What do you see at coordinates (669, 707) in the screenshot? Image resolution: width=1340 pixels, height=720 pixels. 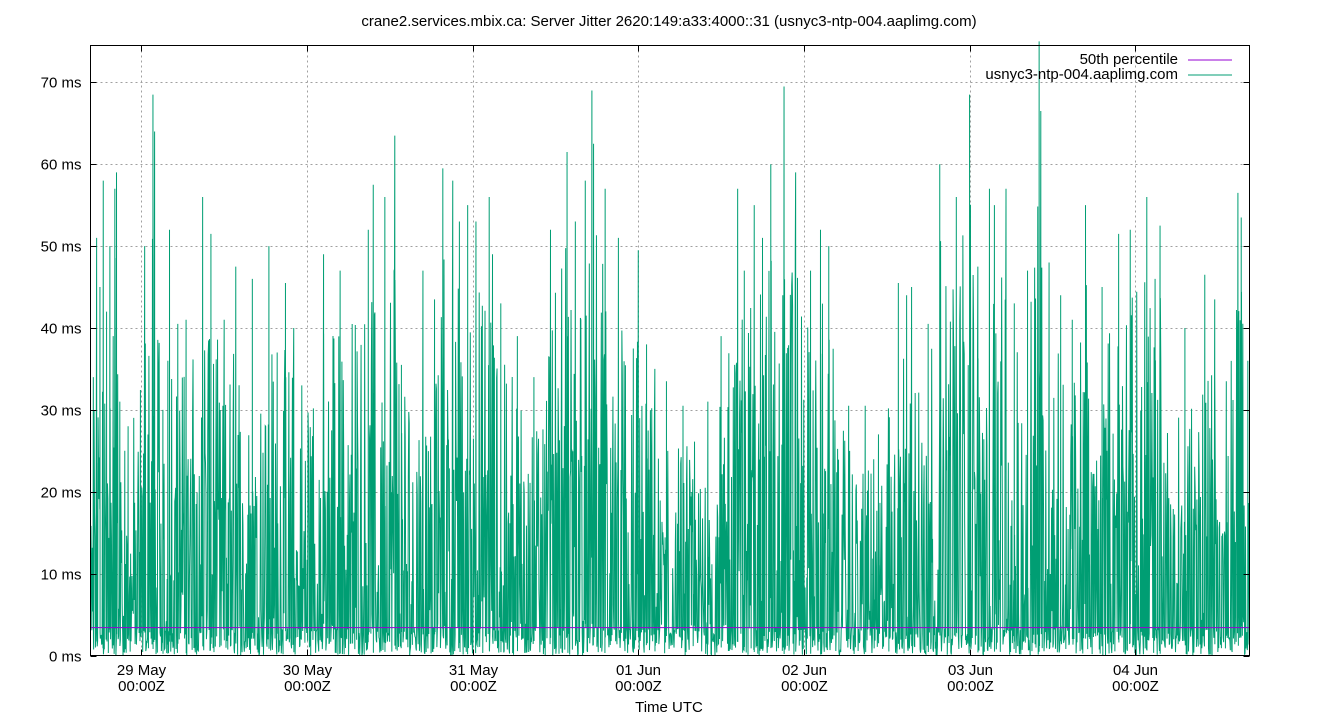 I see `x-axis-label: Time UTC` at bounding box center [669, 707].